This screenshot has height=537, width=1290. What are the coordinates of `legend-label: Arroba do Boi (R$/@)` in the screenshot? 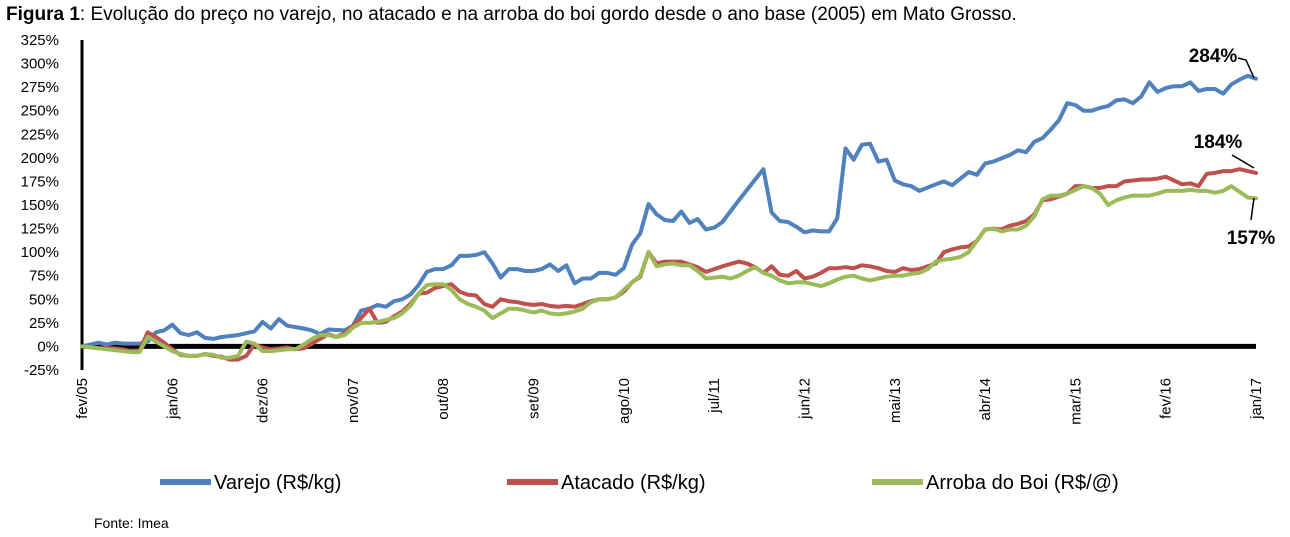 It's located at (1022, 483).